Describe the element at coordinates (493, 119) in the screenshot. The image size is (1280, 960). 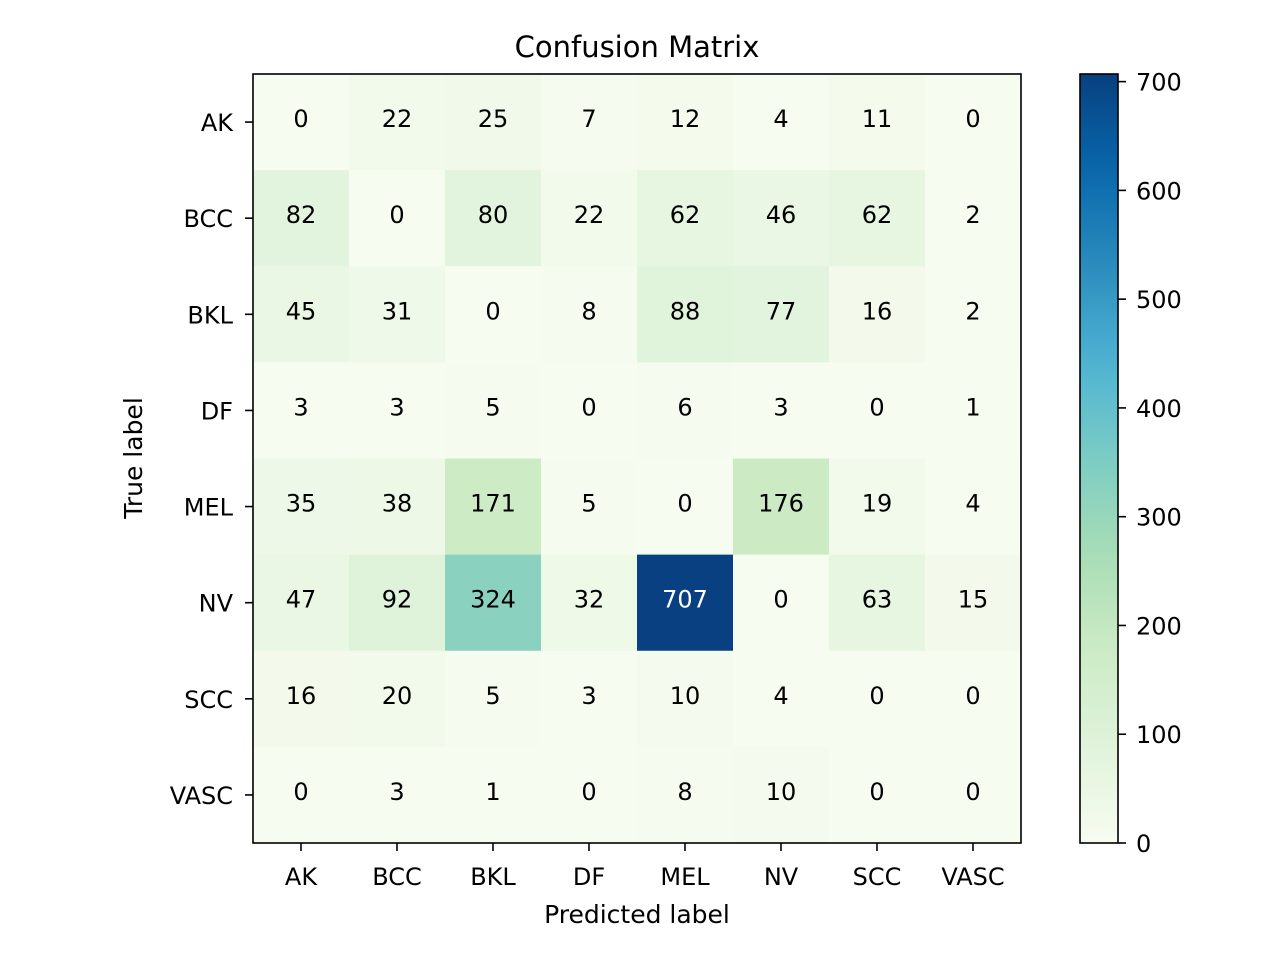
I see `cell-value-label: 25` at that location.